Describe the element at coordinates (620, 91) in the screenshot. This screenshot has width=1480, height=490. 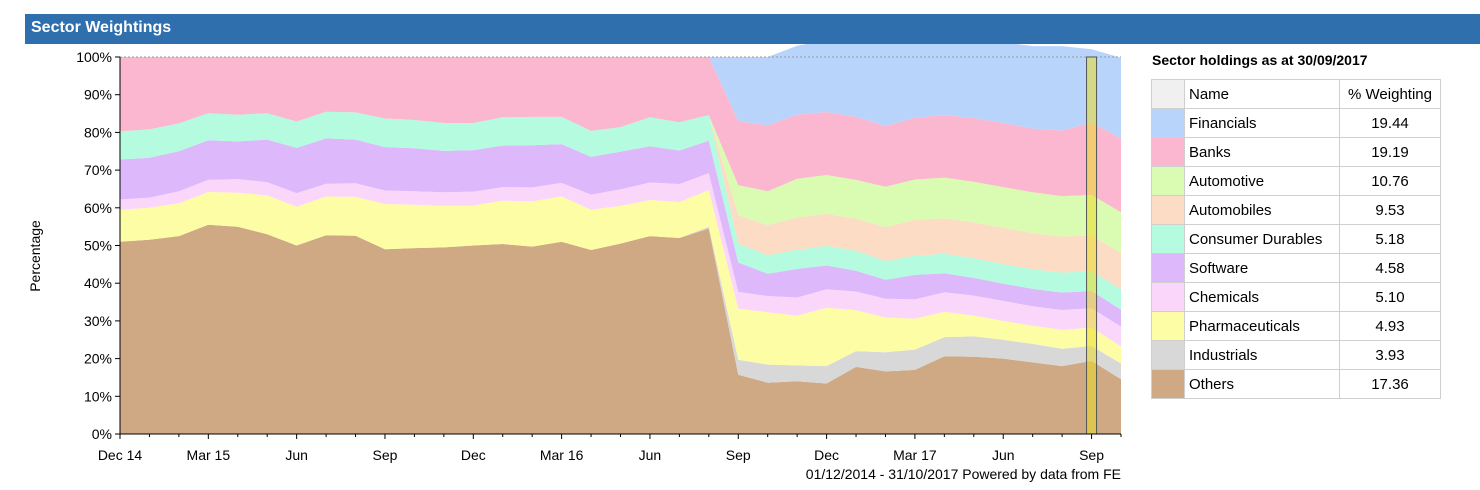
I see `area-financials` at that location.